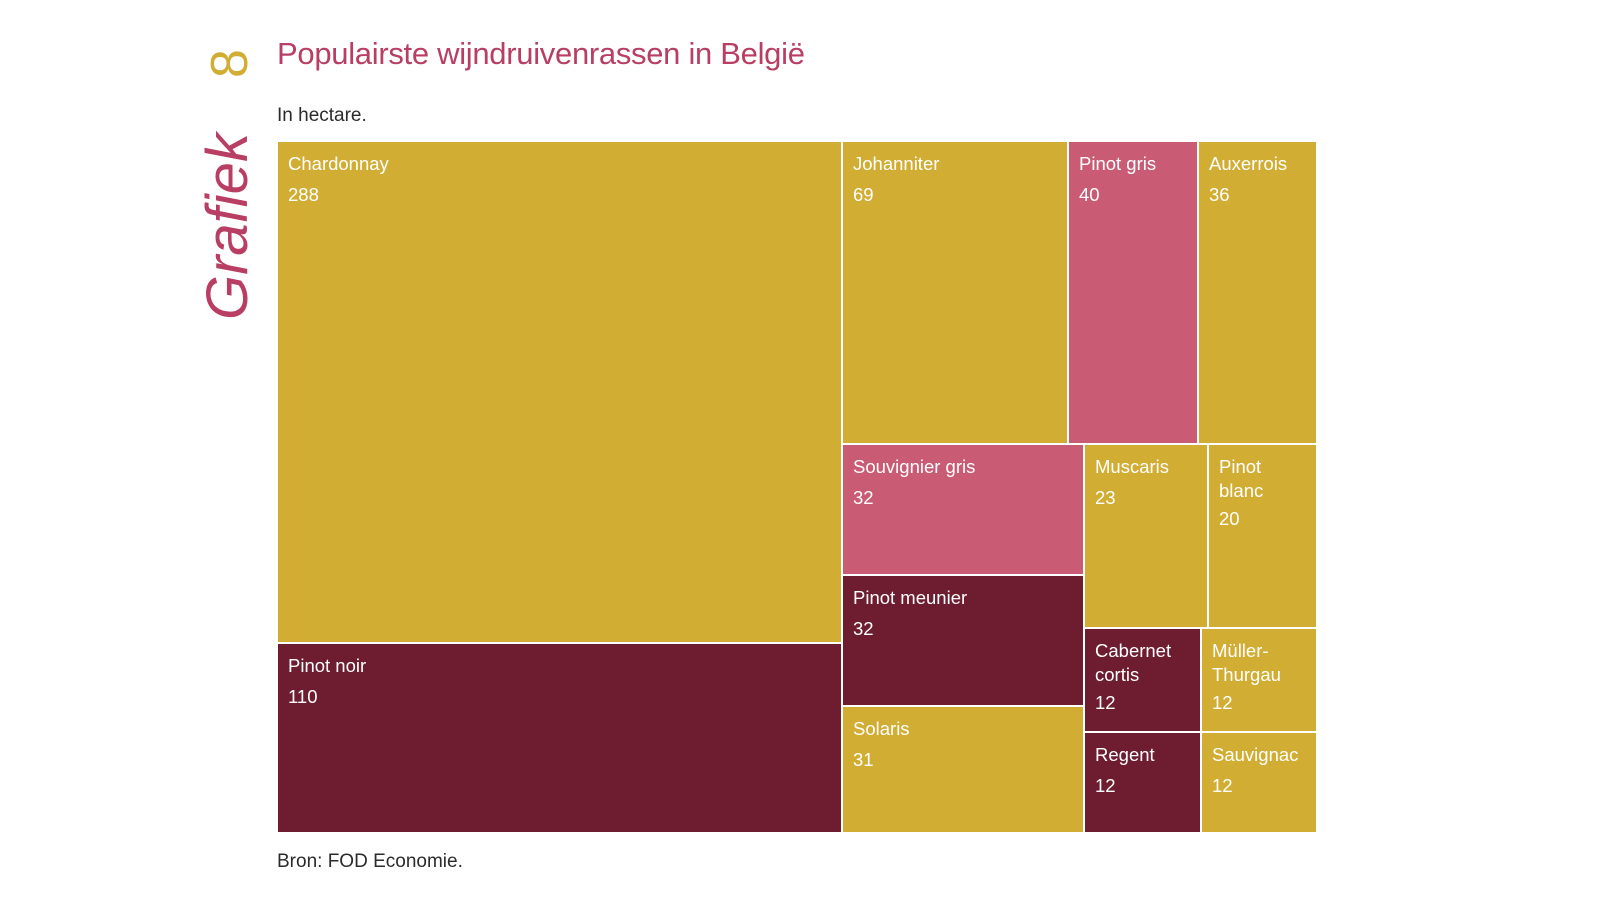 Image resolution: width=1600 pixels, height=900 pixels. Describe the element at coordinates (303, 696) in the screenshot. I see `treemap-value-pinot-noir: 110` at that location.